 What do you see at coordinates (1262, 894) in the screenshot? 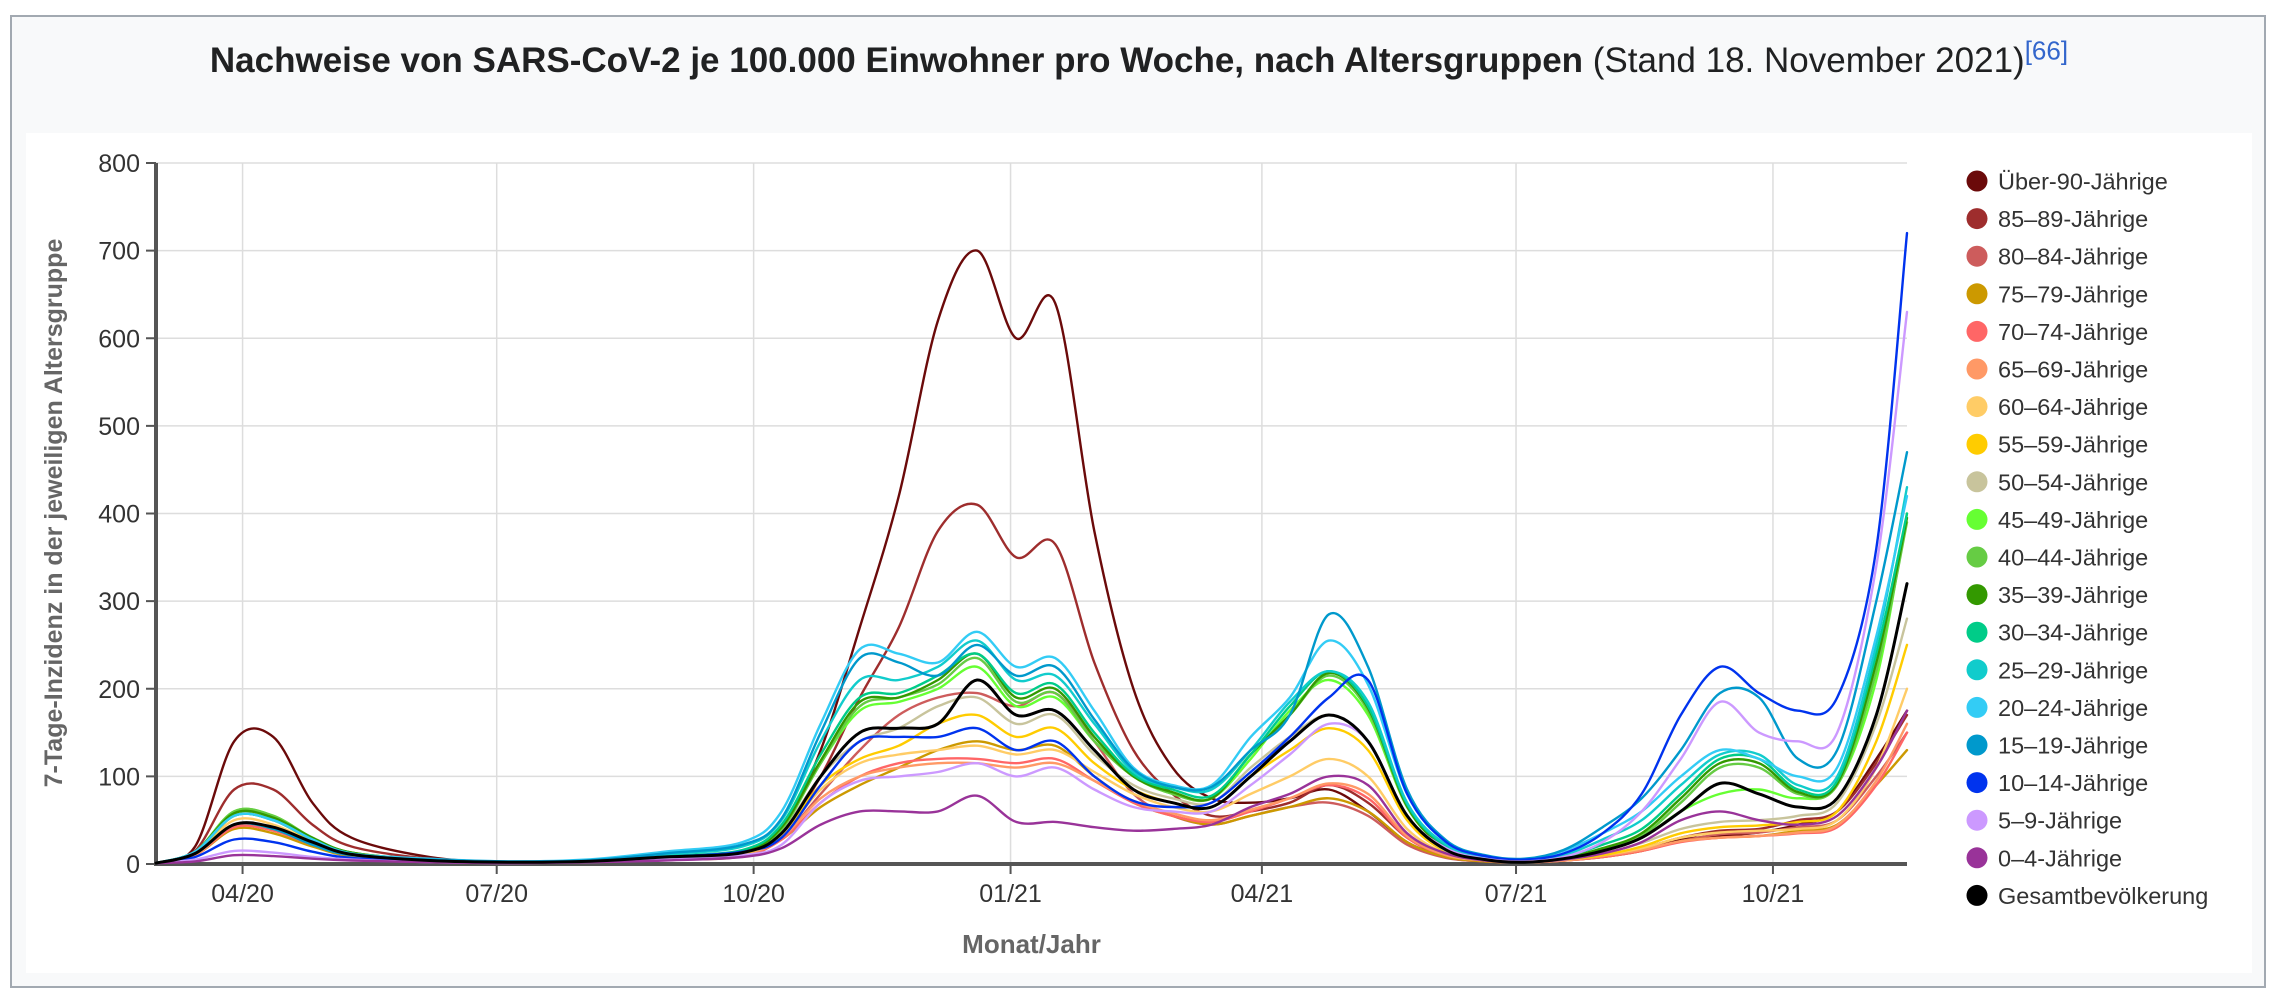
I see `x-tick-label: 04/21` at bounding box center [1262, 894].